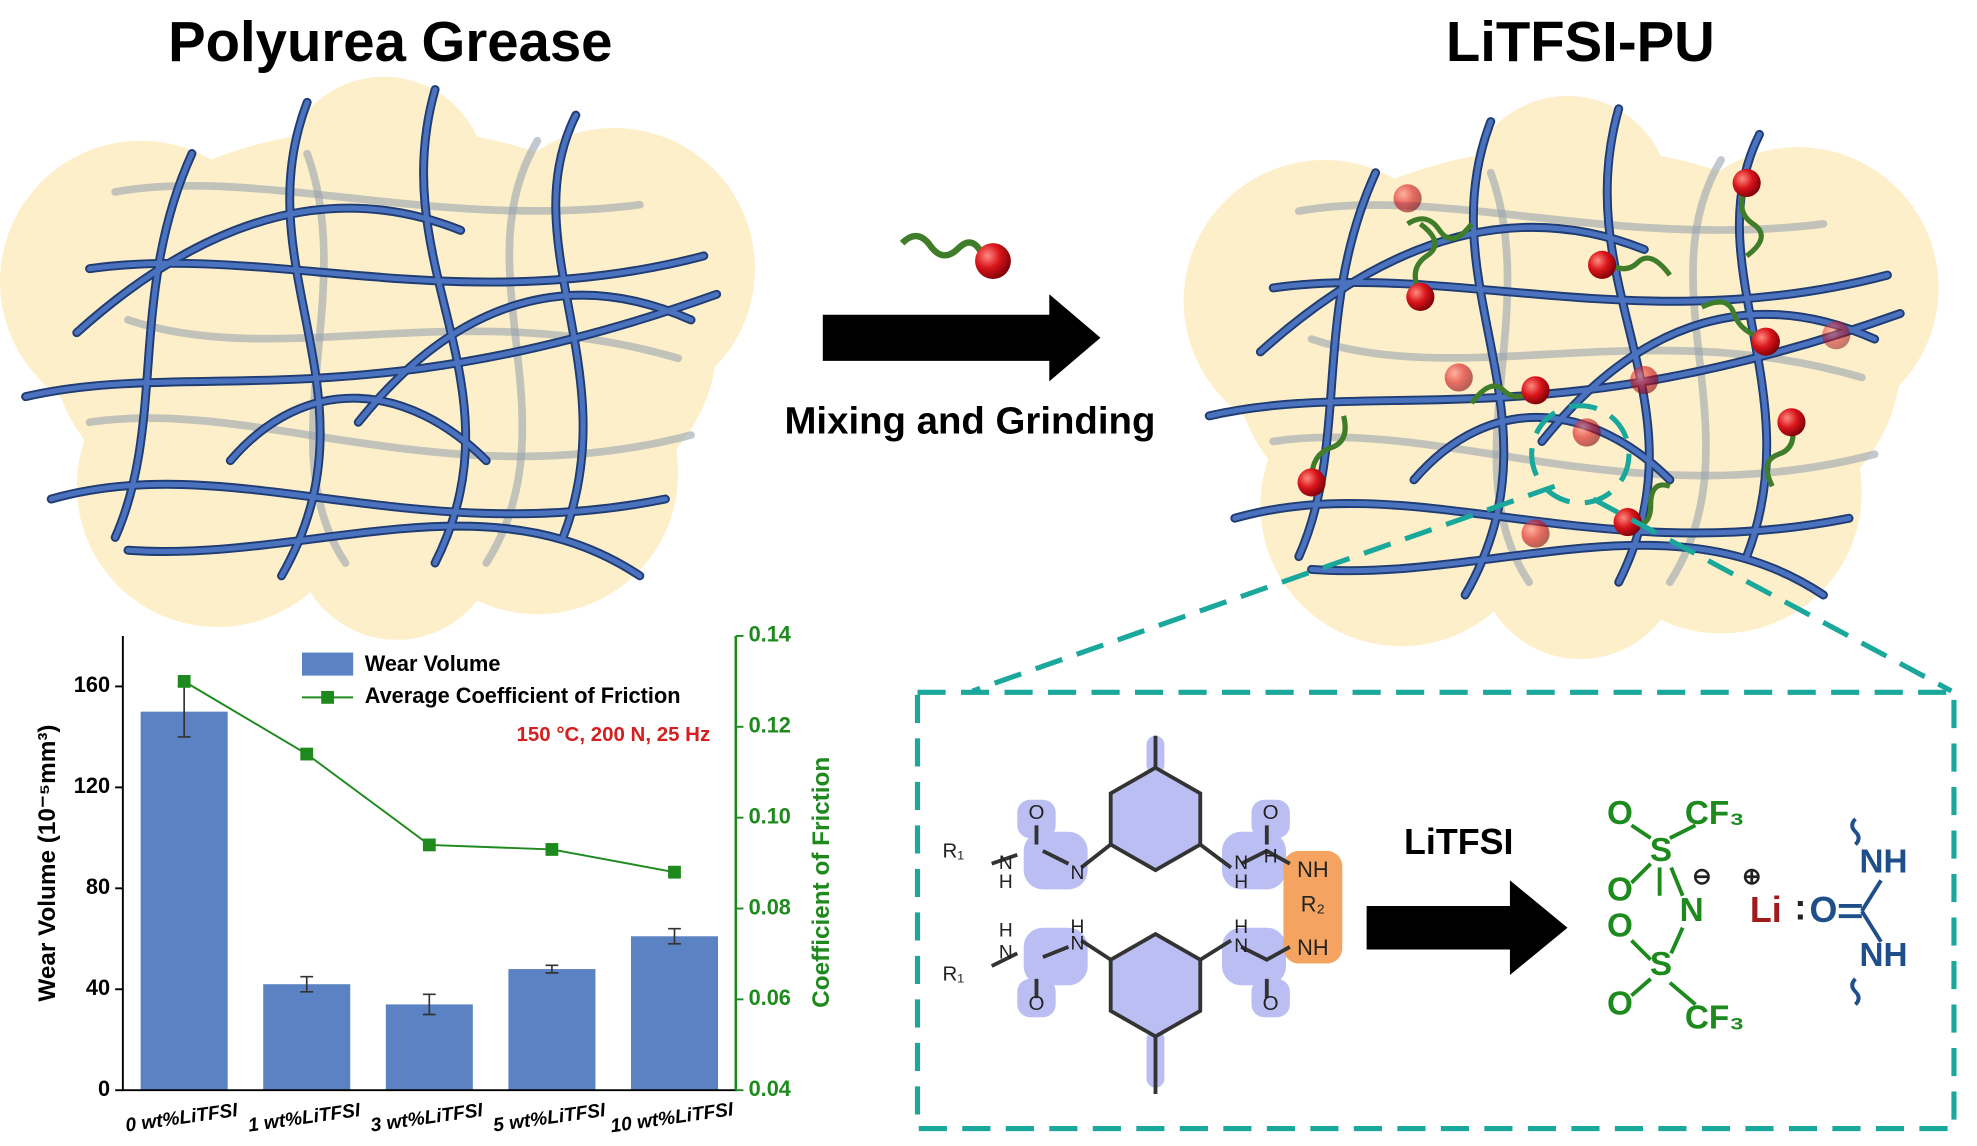 Image resolution: width=1977 pixels, height=1146 pixels. What do you see at coordinates (1140, 915) in the screenshot?
I see `bonds` at bounding box center [1140, 915].